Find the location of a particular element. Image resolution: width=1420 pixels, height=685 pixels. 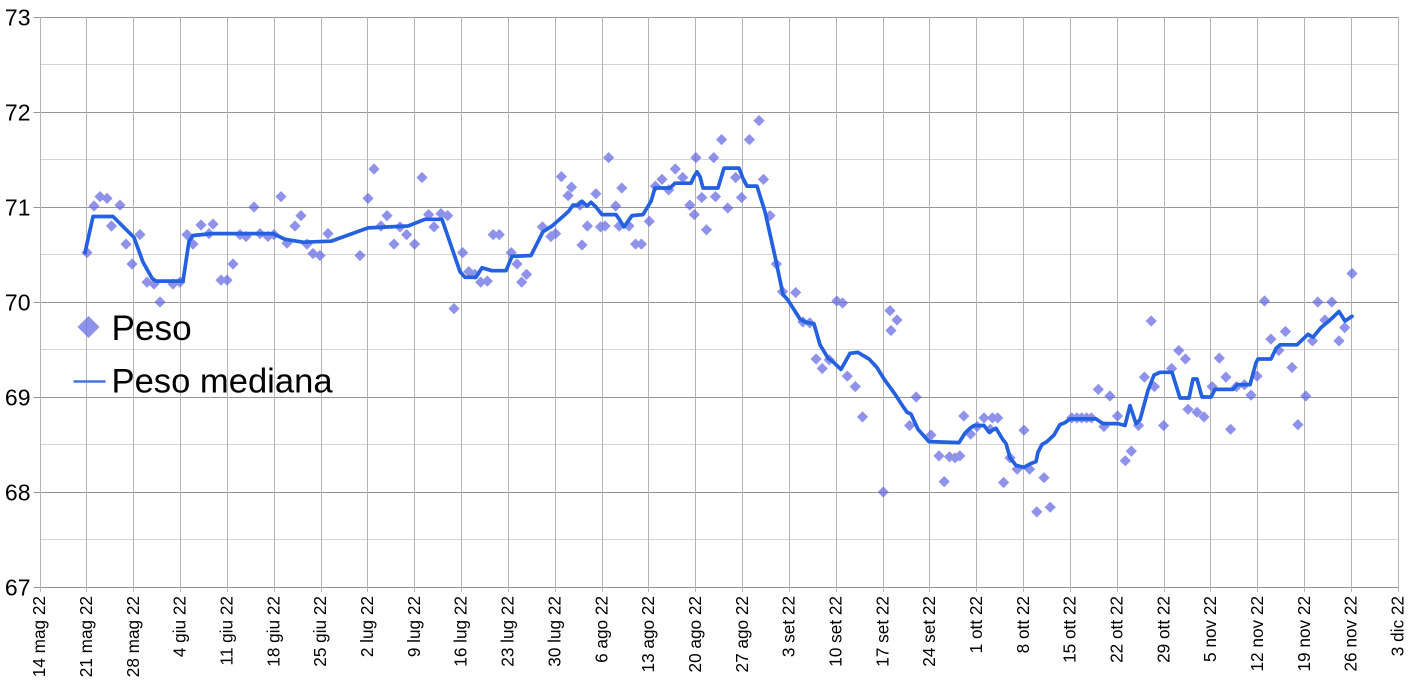

svg-text: 15 ott 22 is located at coordinates (1070, 629).